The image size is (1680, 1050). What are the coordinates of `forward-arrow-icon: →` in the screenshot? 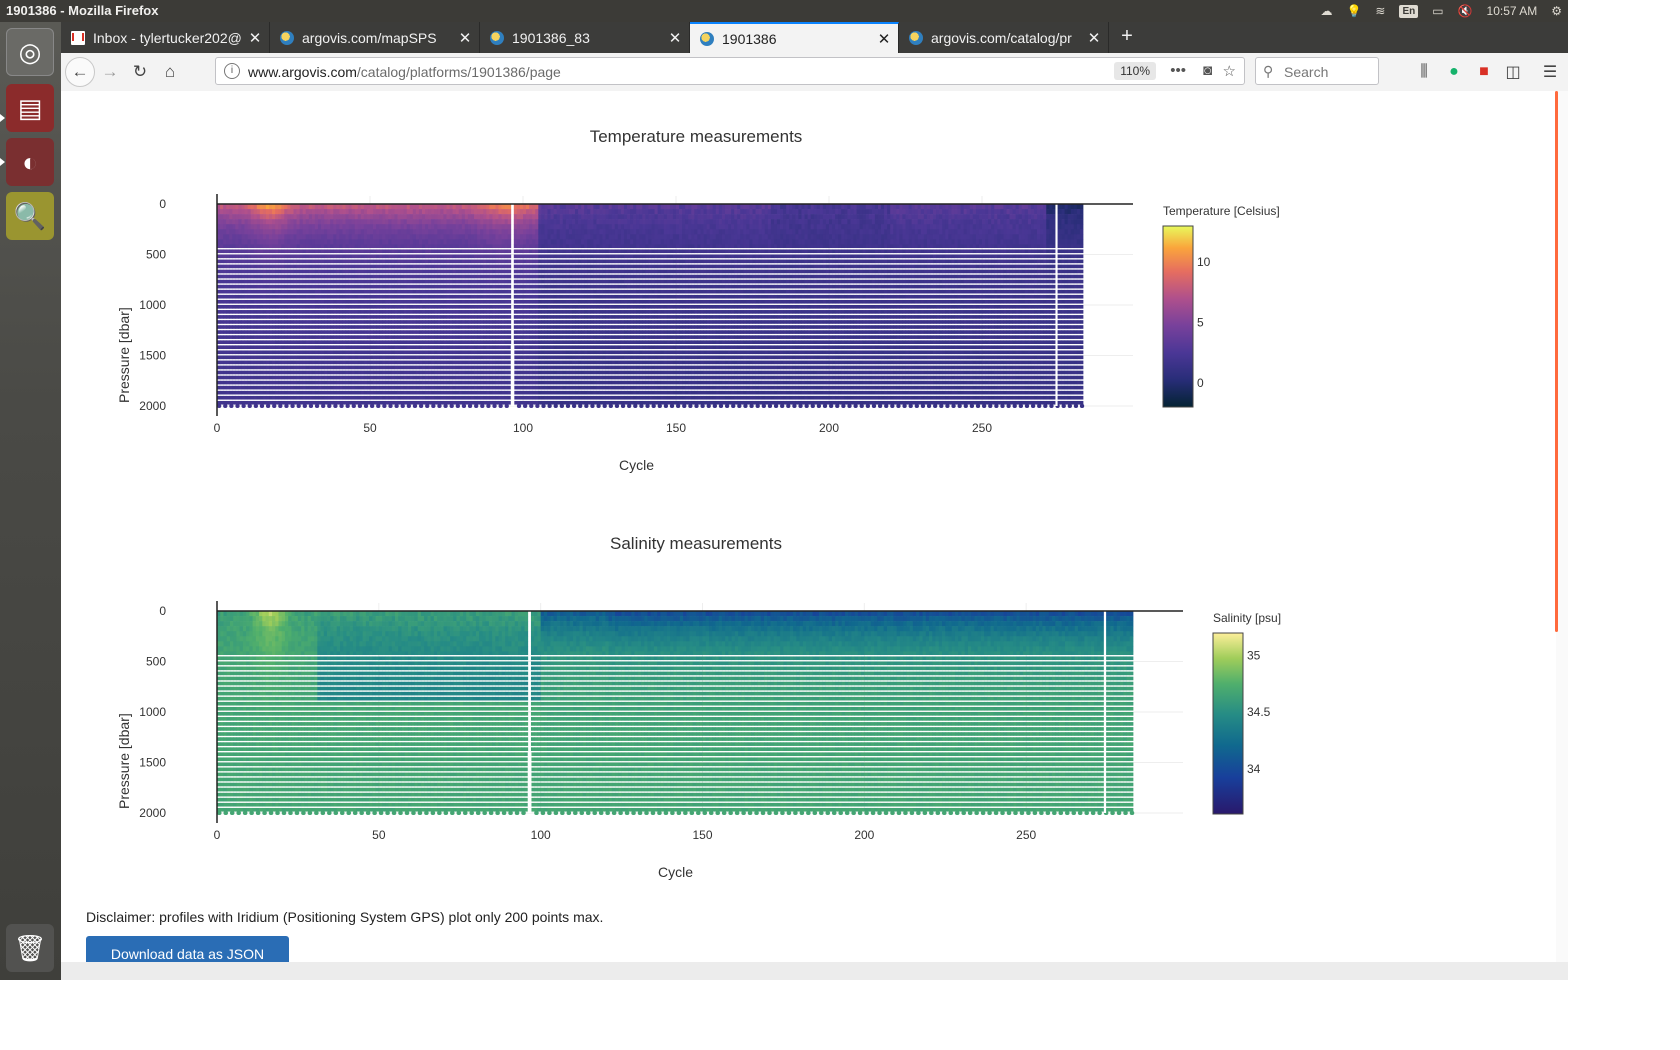 It's located at (110, 72).